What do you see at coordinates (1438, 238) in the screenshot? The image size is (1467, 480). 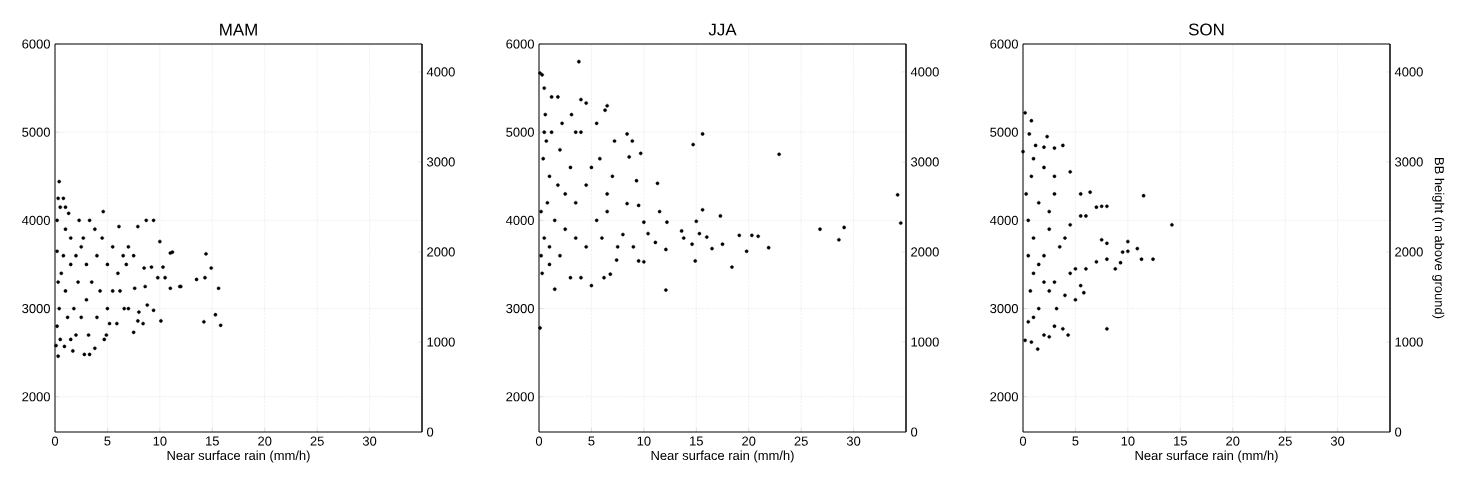 I see `y2-axis-title: BB height (m above ground)` at bounding box center [1438, 238].